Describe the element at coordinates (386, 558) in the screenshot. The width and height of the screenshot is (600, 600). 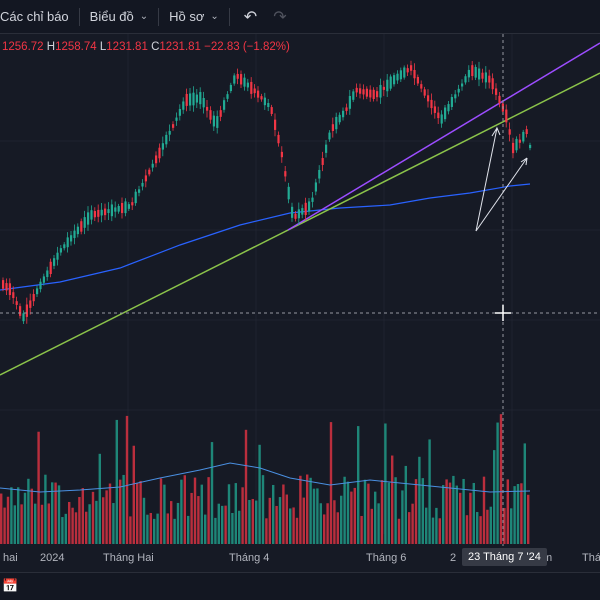
I see `time-axis-label: Tháng 6` at that location.